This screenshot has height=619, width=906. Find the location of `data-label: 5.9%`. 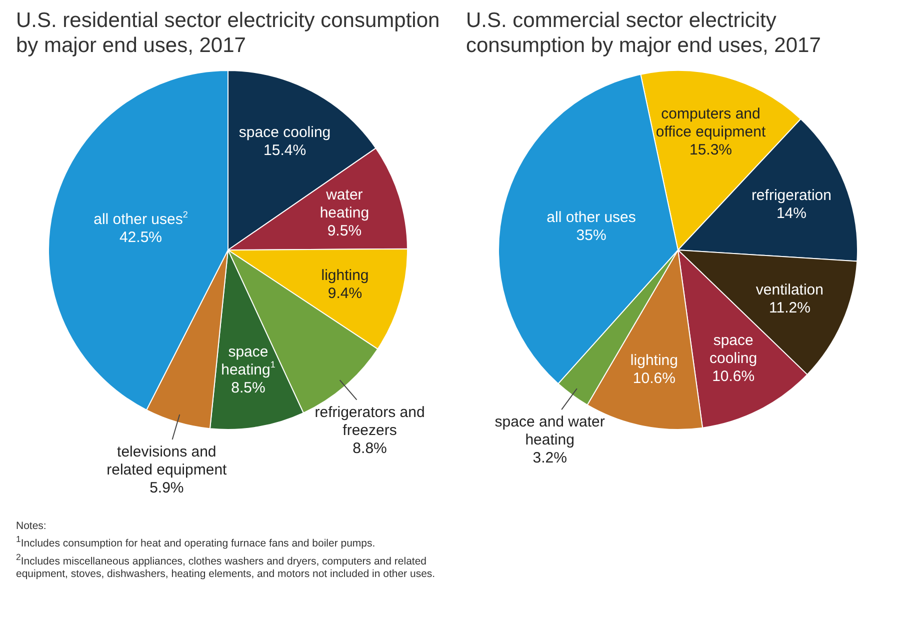

data-label: 5.9% is located at coordinates (167, 488).